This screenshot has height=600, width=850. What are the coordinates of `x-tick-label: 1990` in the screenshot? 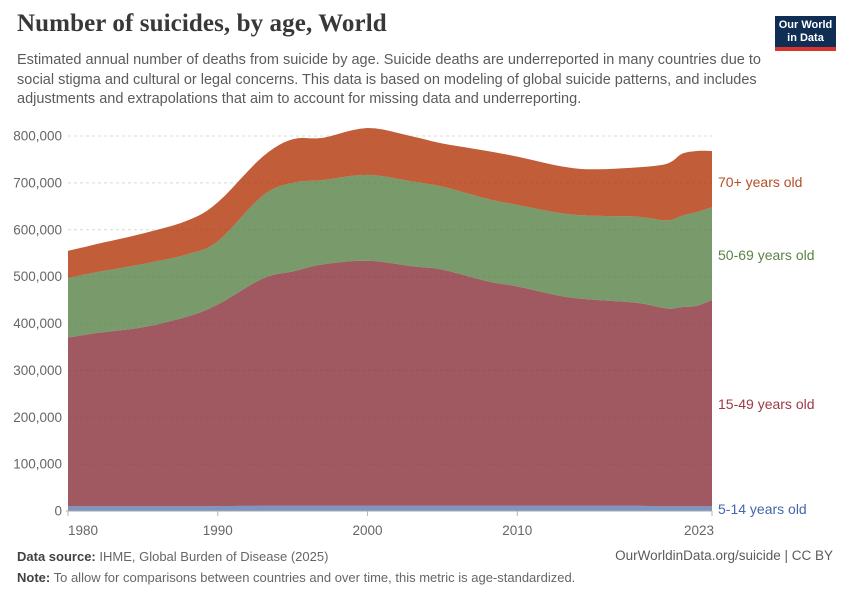 It's located at (218, 530).